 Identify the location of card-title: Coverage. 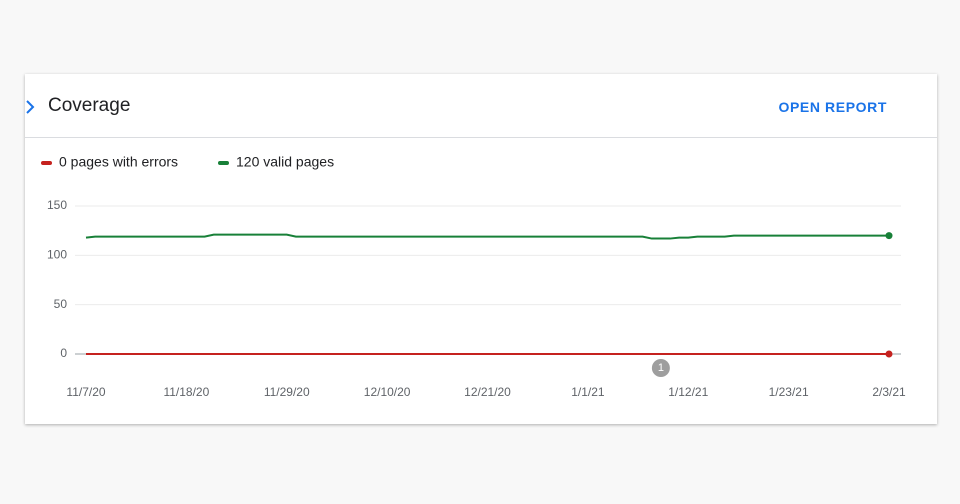
(89, 105).